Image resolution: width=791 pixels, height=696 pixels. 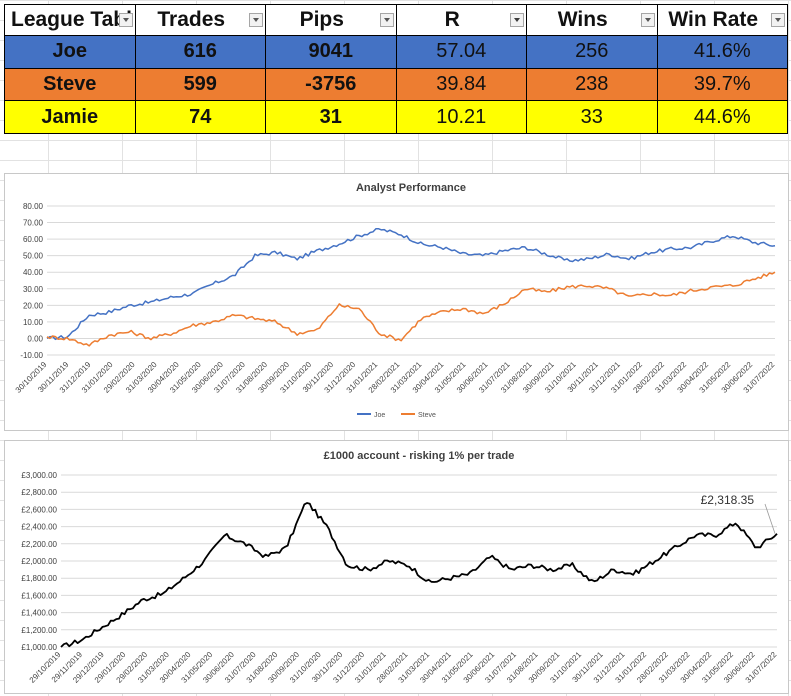 What do you see at coordinates (592, 84) in the screenshot?
I see `cell-wins: 238` at bounding box center [592, 84].